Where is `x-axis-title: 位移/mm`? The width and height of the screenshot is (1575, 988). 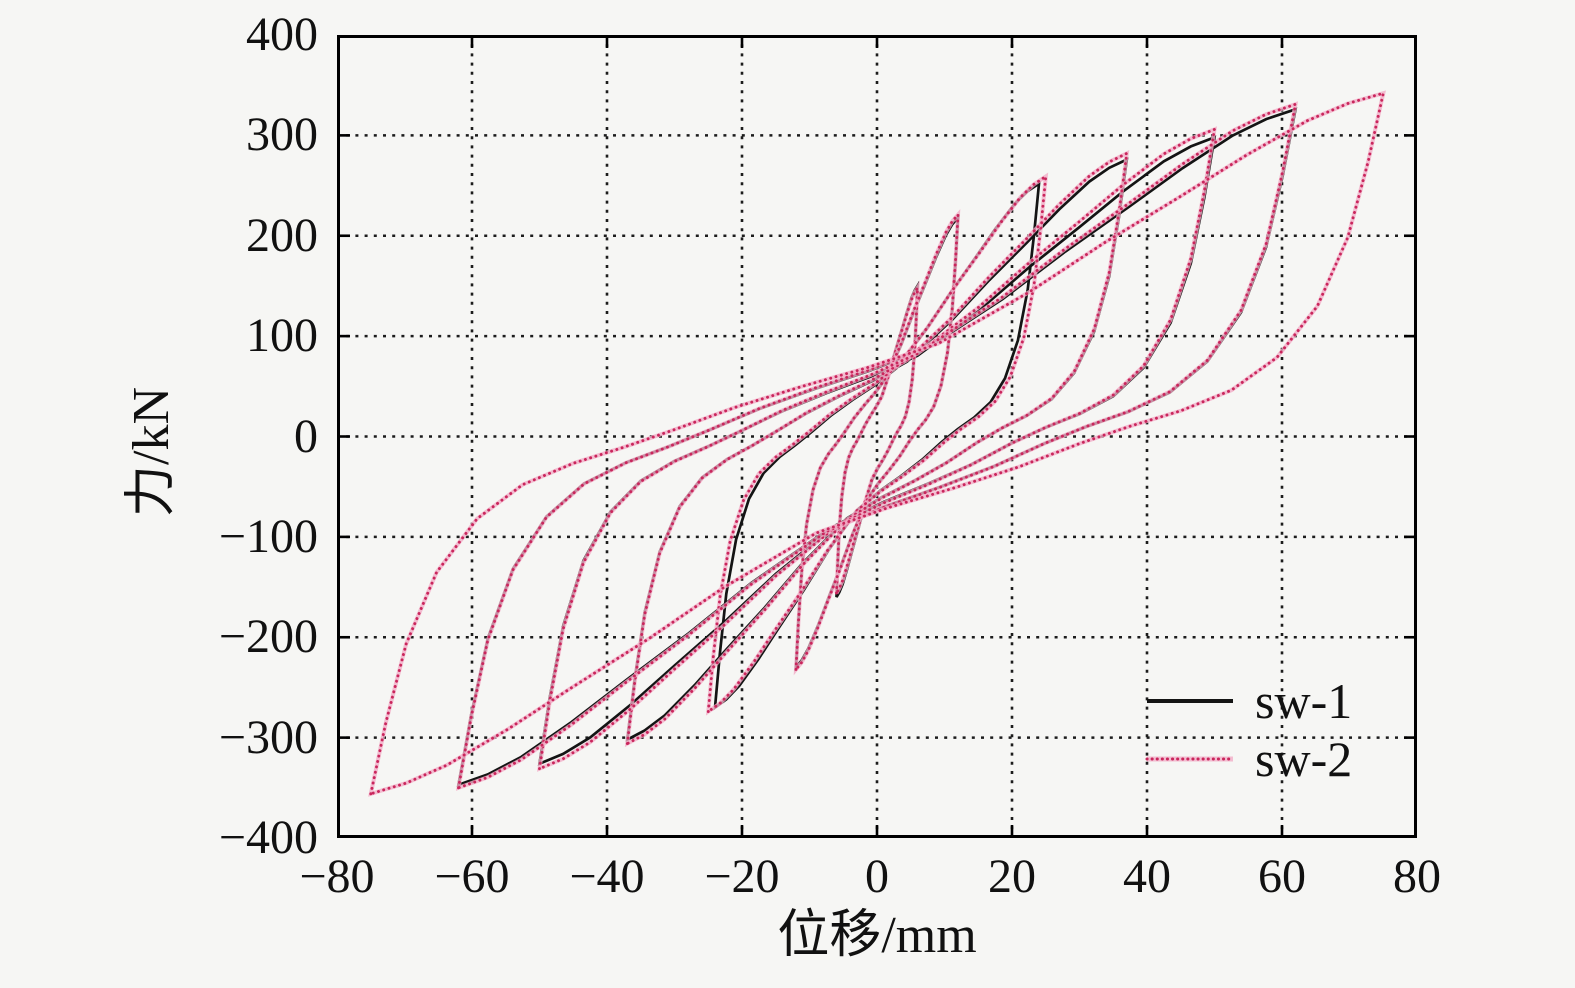
x-axis-title: 位移/mm is located at coordinates (877, 935).